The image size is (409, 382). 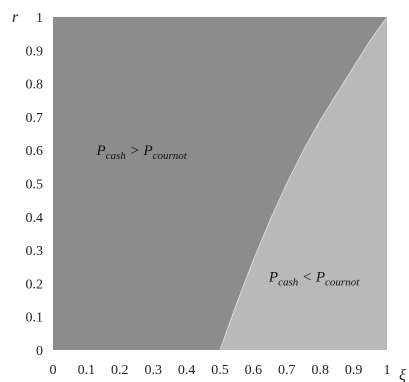 I want to click on x-tick-label: 0.7, so click(x=287, y=370).